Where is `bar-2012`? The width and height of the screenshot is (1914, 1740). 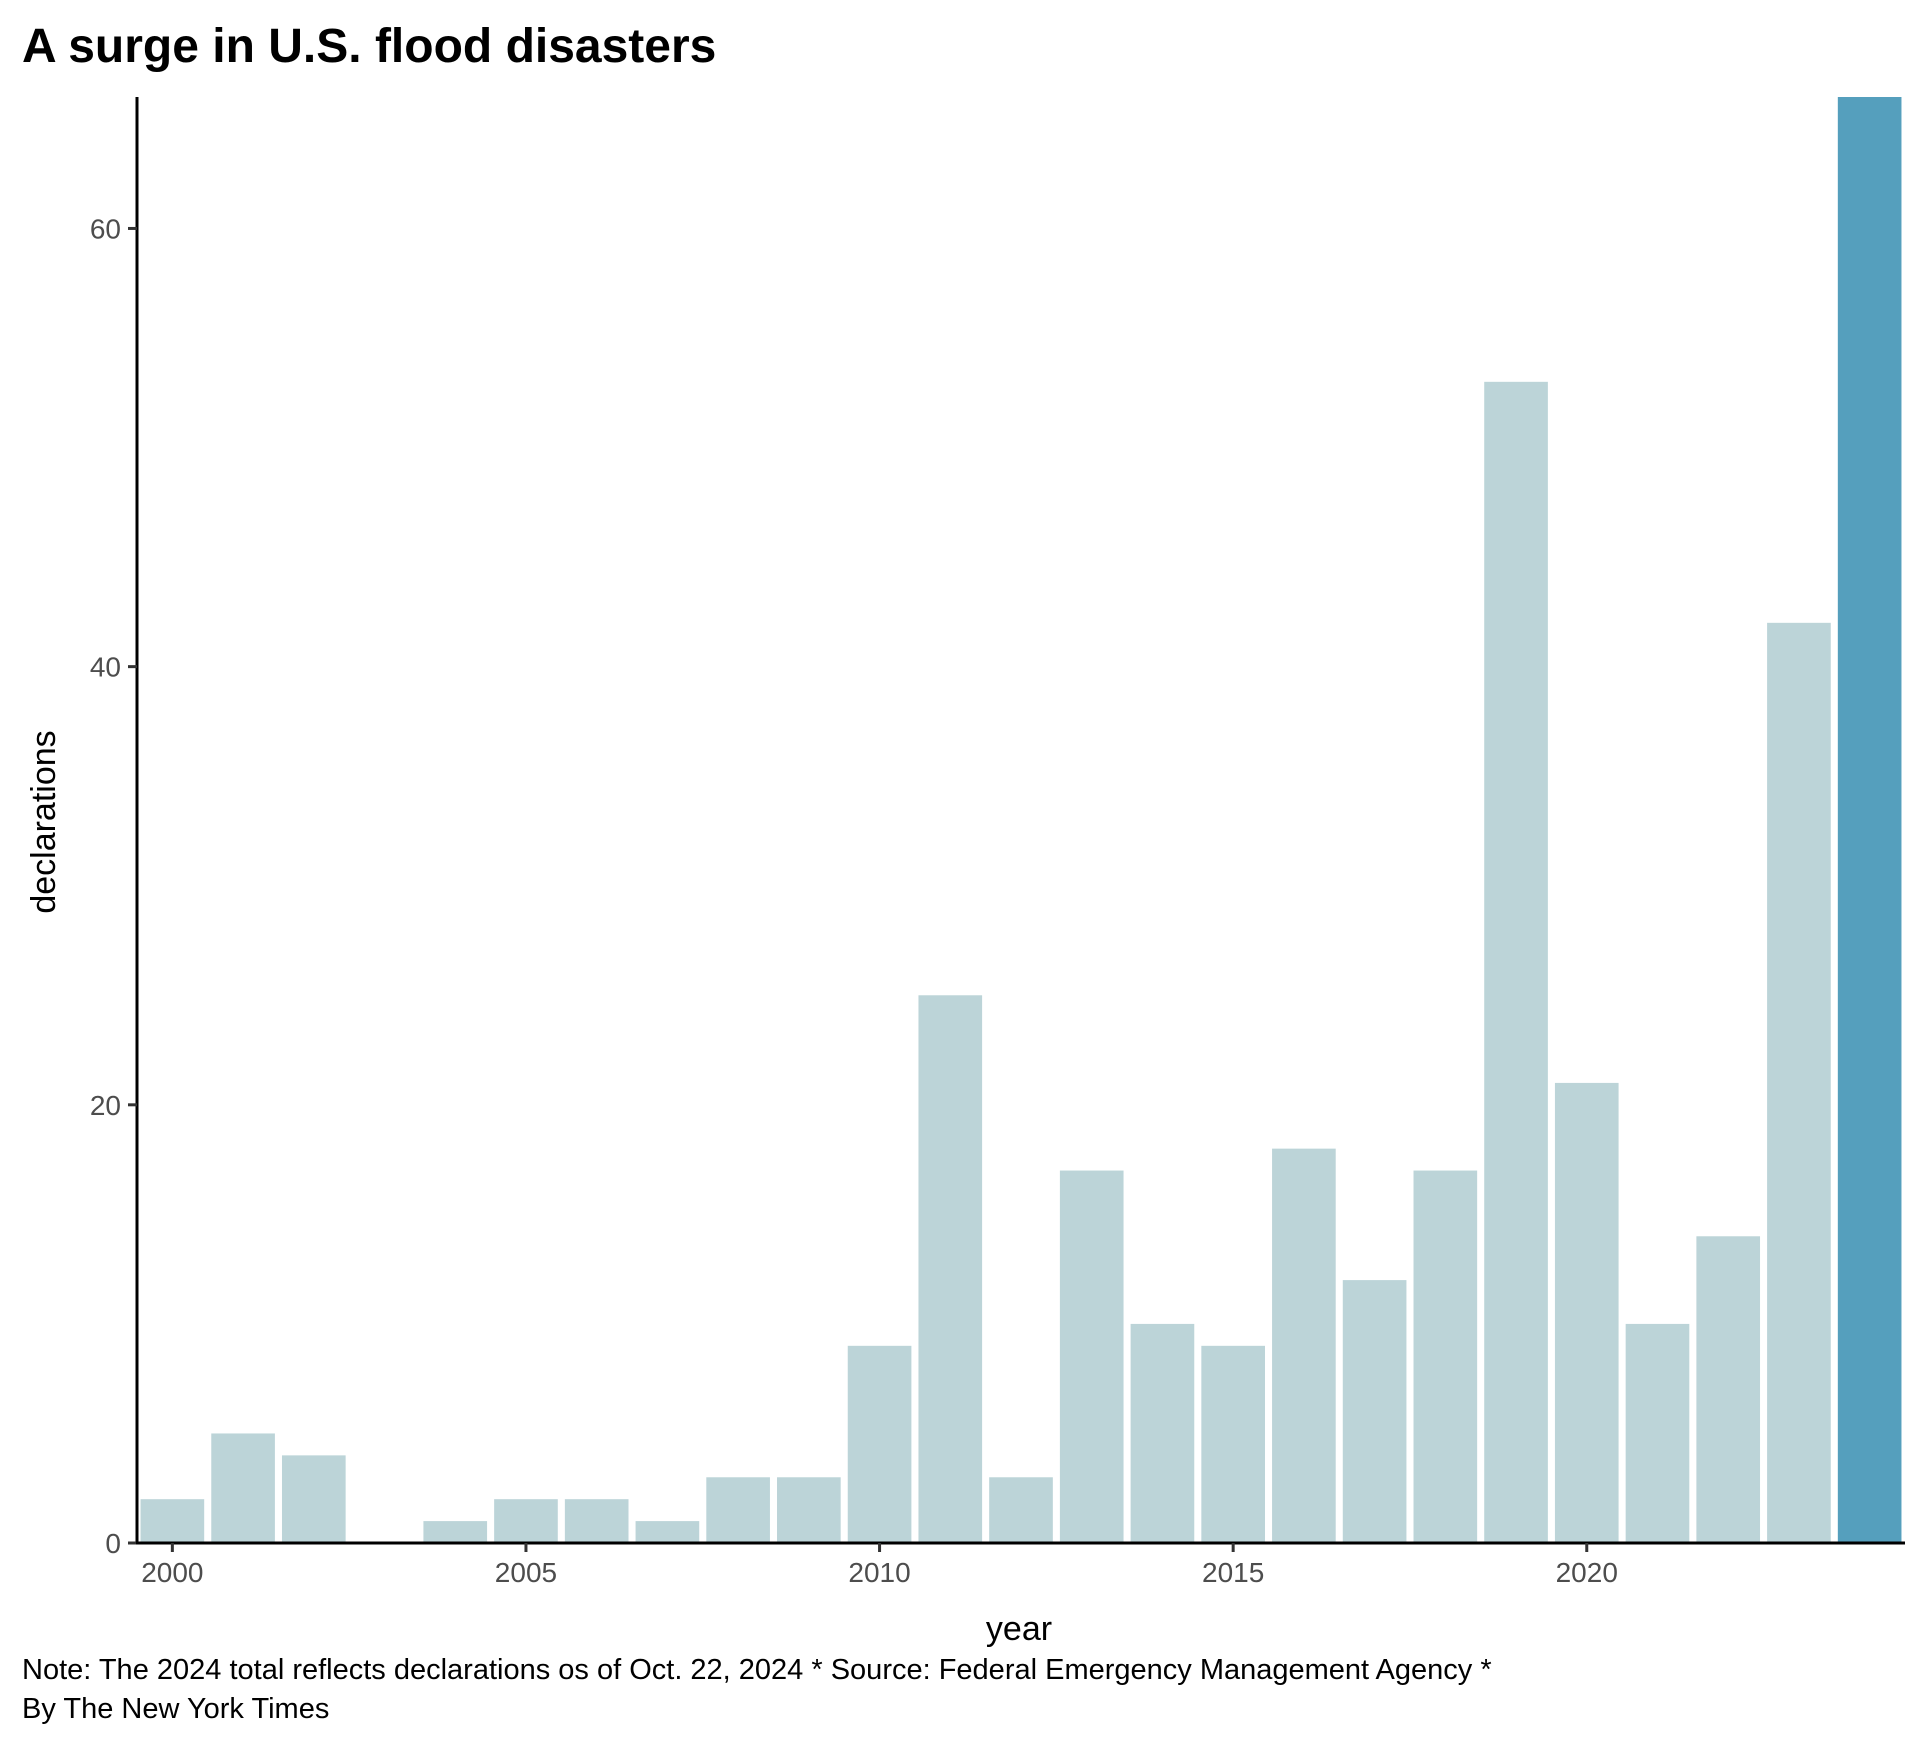 bar-2012 is located at coordinates (1021, 1510).